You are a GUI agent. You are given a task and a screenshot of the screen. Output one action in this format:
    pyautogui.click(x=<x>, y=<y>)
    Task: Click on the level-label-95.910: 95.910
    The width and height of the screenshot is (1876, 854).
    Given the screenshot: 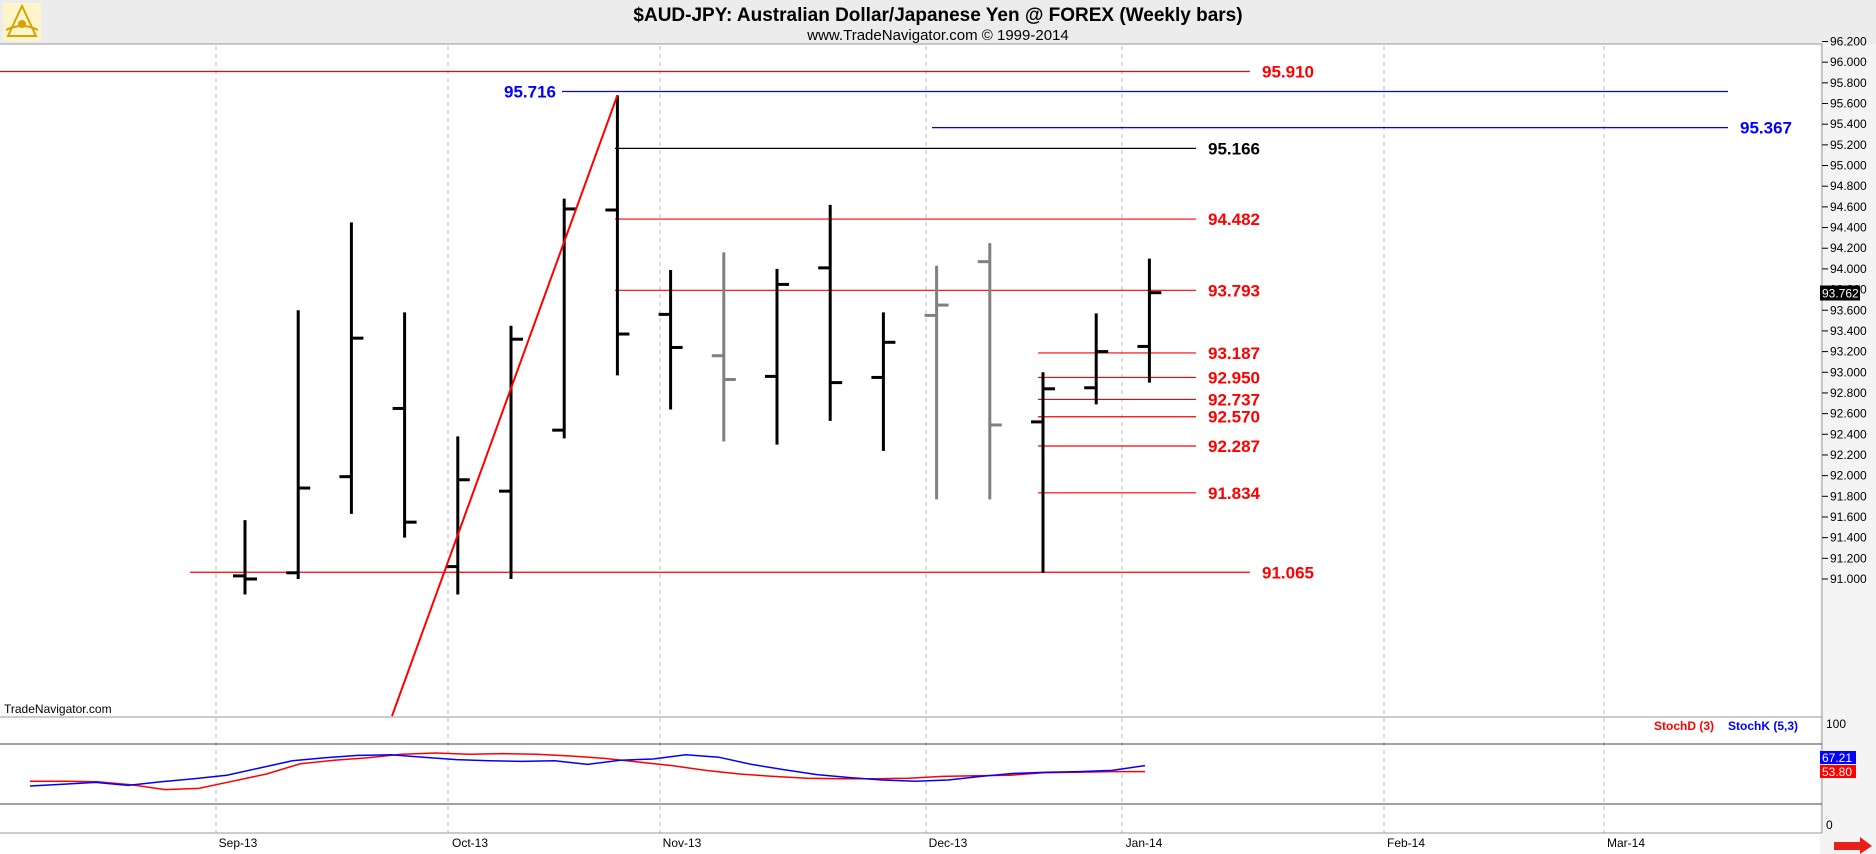 What is the action you would take?
    pyautogui.click(x=1288, y=71)
    